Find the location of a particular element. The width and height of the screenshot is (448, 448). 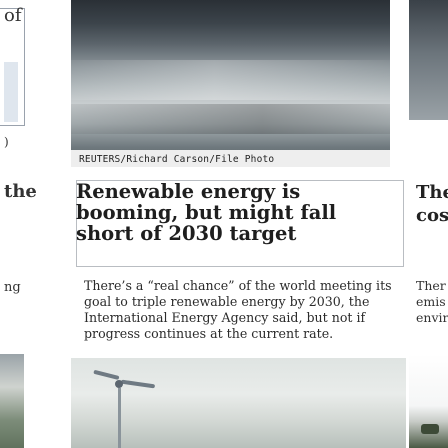

right-summary-line-1: Ther is located at coordinates (431, 285).